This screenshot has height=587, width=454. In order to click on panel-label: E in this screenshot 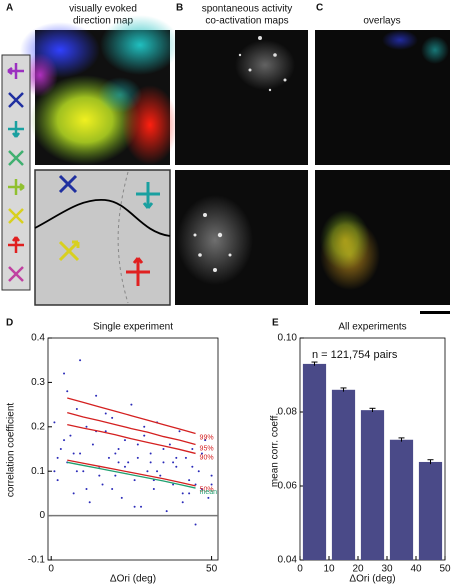, I will do `click(275, 323)`.